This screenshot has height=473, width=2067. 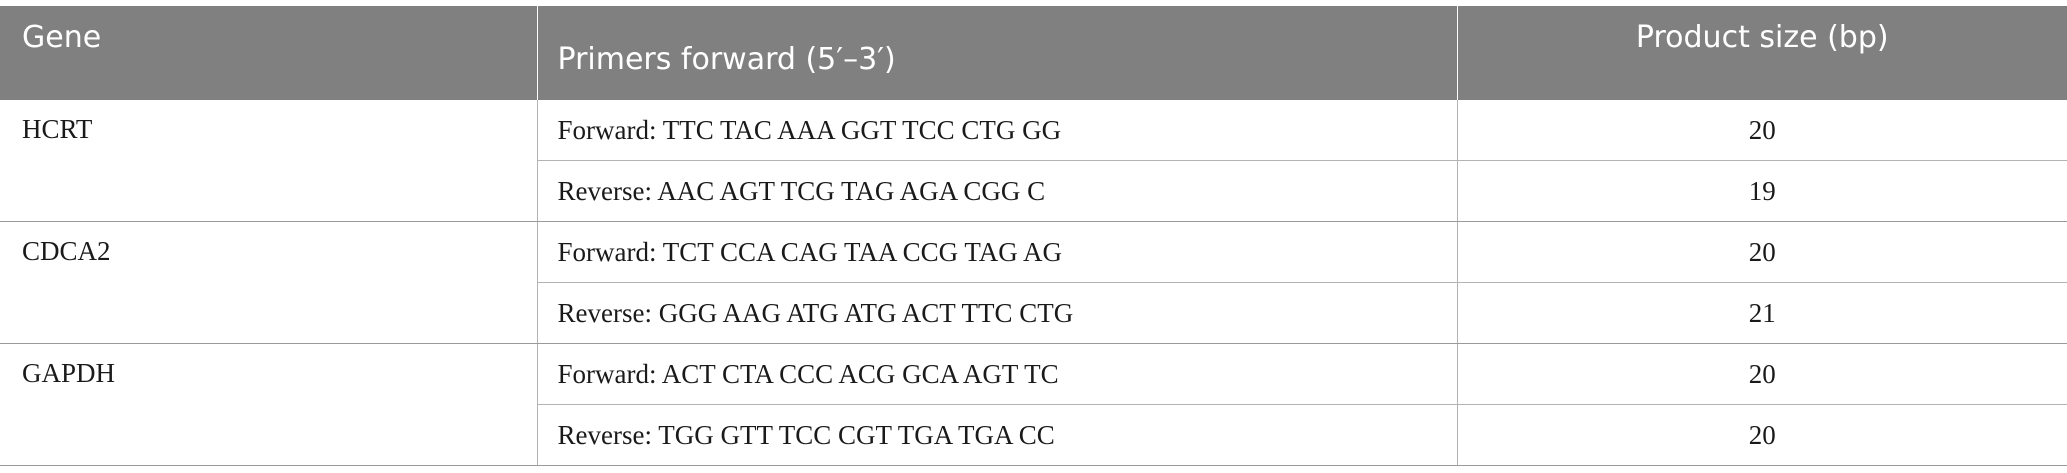 What do you see at coordinates (997, 252) in the screenshot?
I see `primer-cell: Forward: TCT CCA CAG TAA CCG TAG AG` at bounding box center [997, 252].